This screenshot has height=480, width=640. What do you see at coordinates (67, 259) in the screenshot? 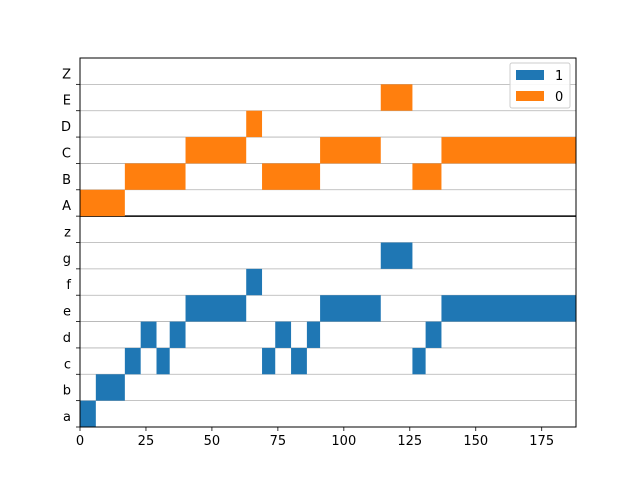
I see `y-tick-label-lower-g: g` at bounding box center [67, 259].